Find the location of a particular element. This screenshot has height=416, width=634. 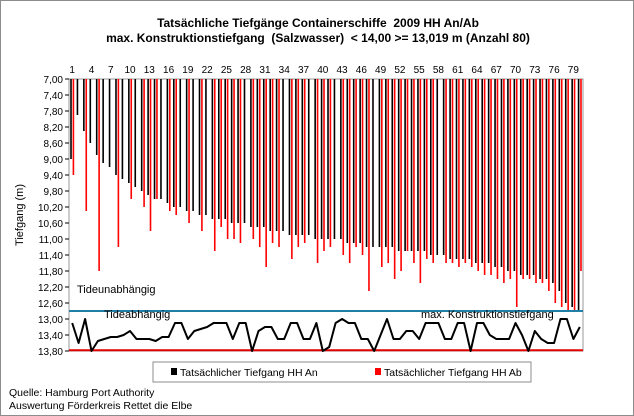

tideunabhaengig-label: Tideunabhängig is located at coordinates (116, 290).